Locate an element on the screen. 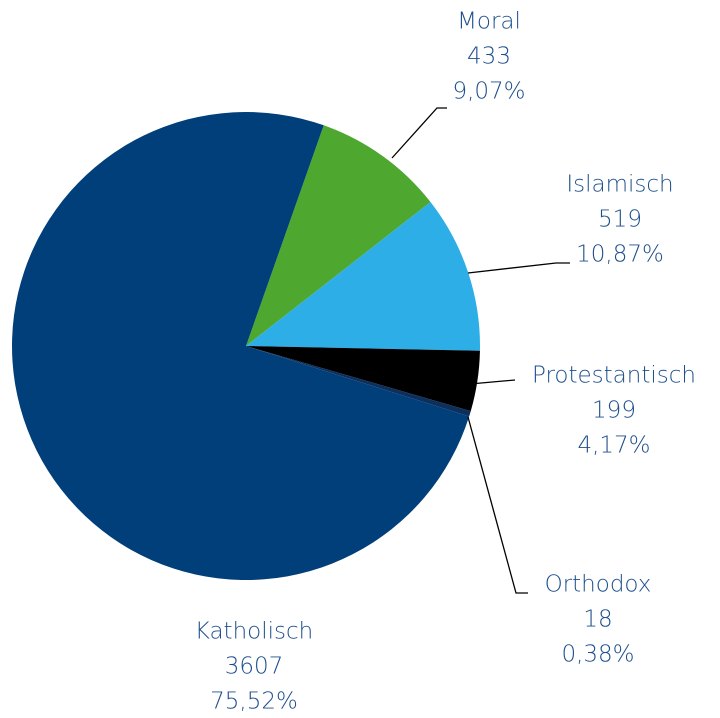  slice-label-name: Orthodox is located at coordinates (598, 585).